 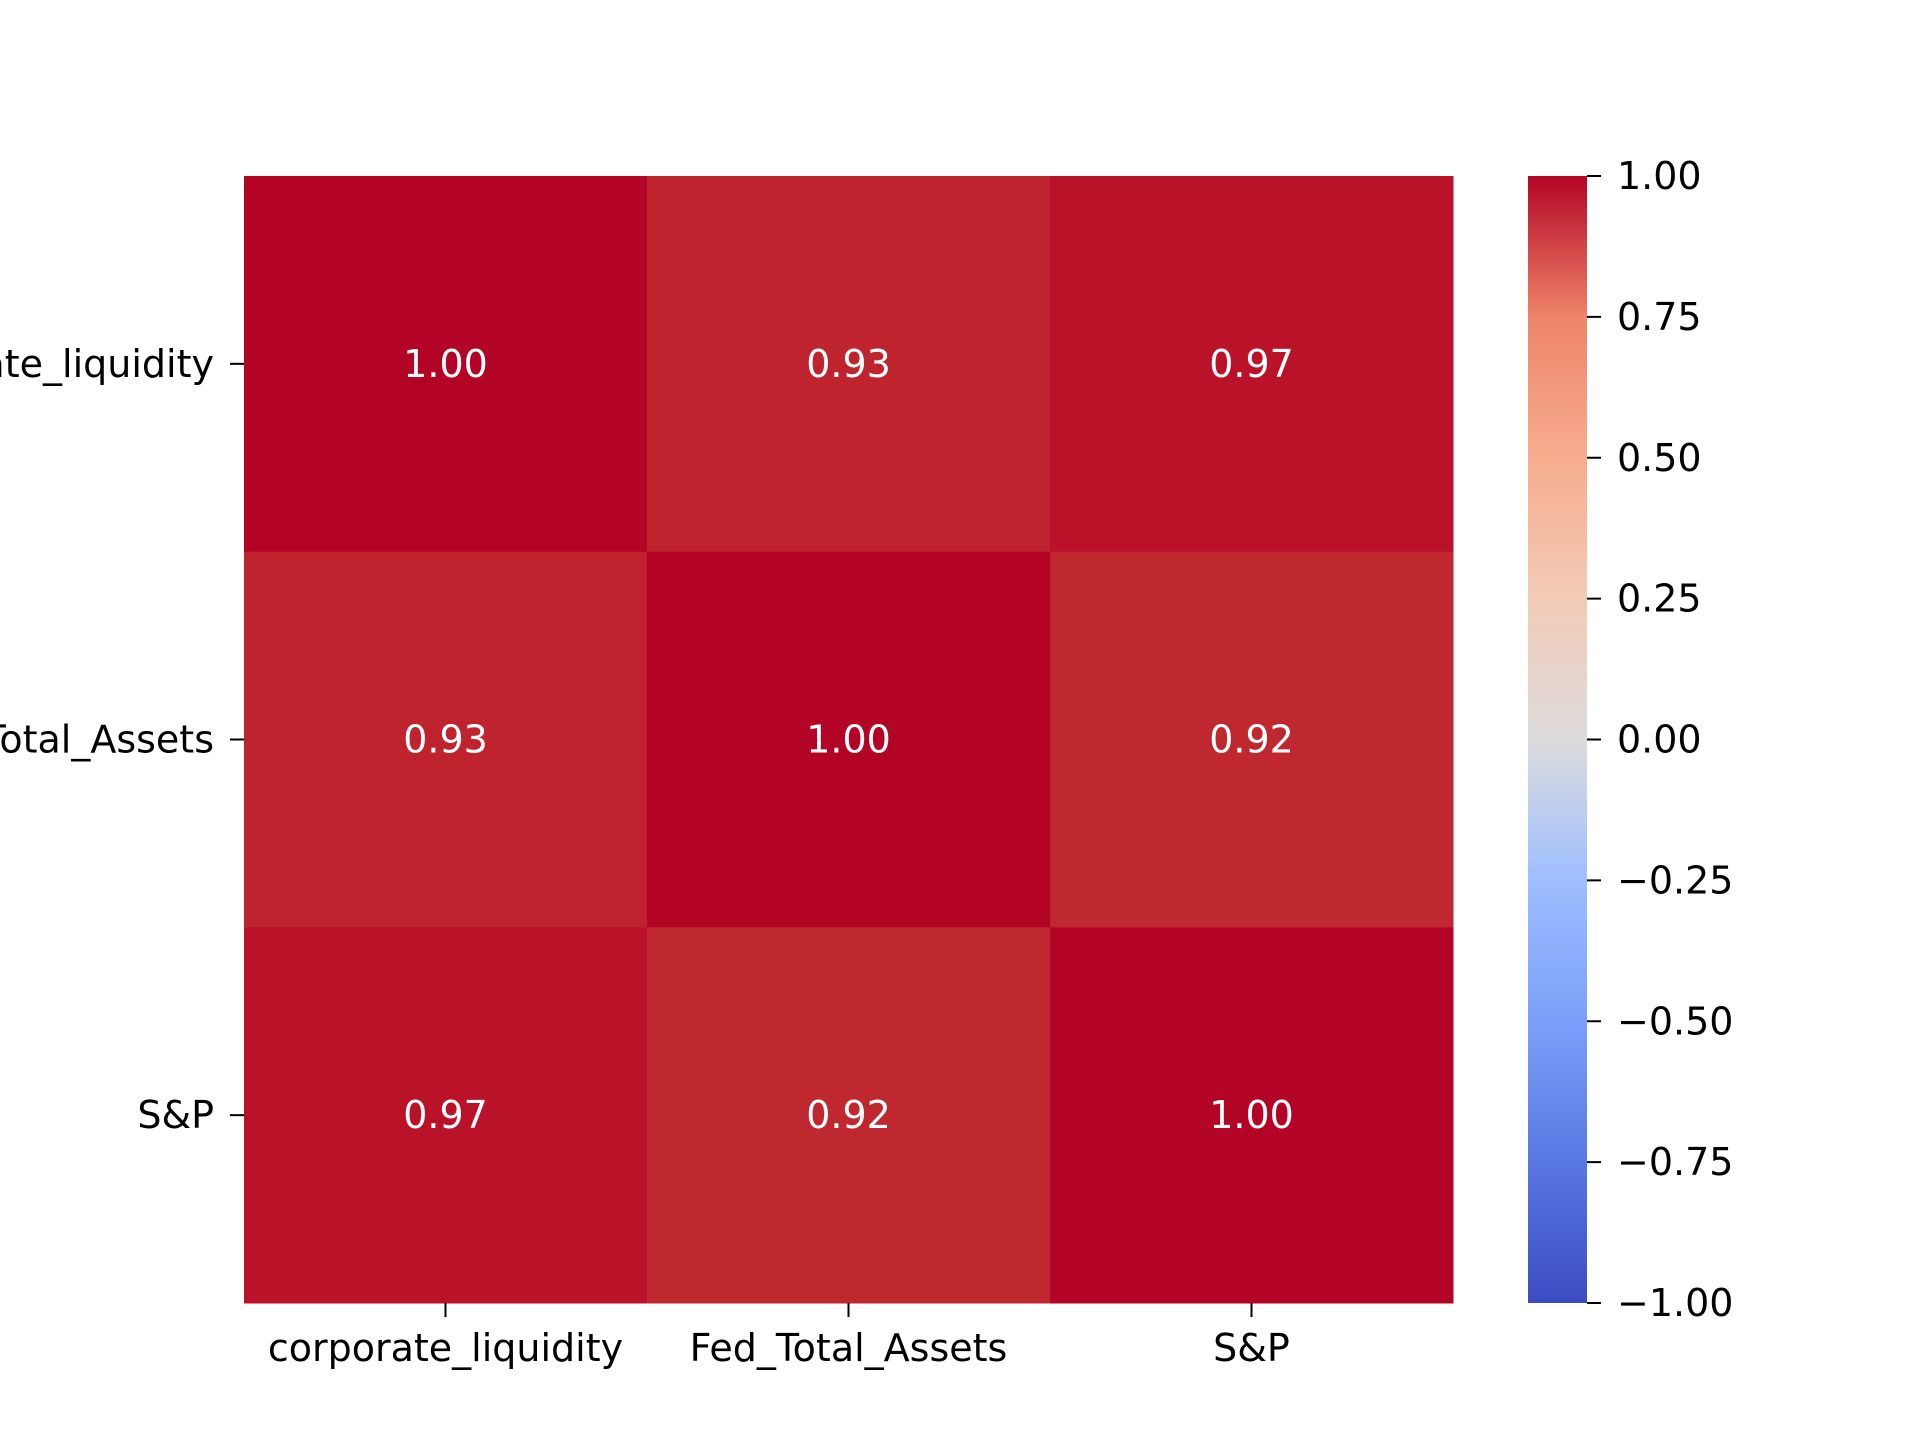 I want to click on y-tick-label: Fed_Total_Assets, so click(x=107, y=740).